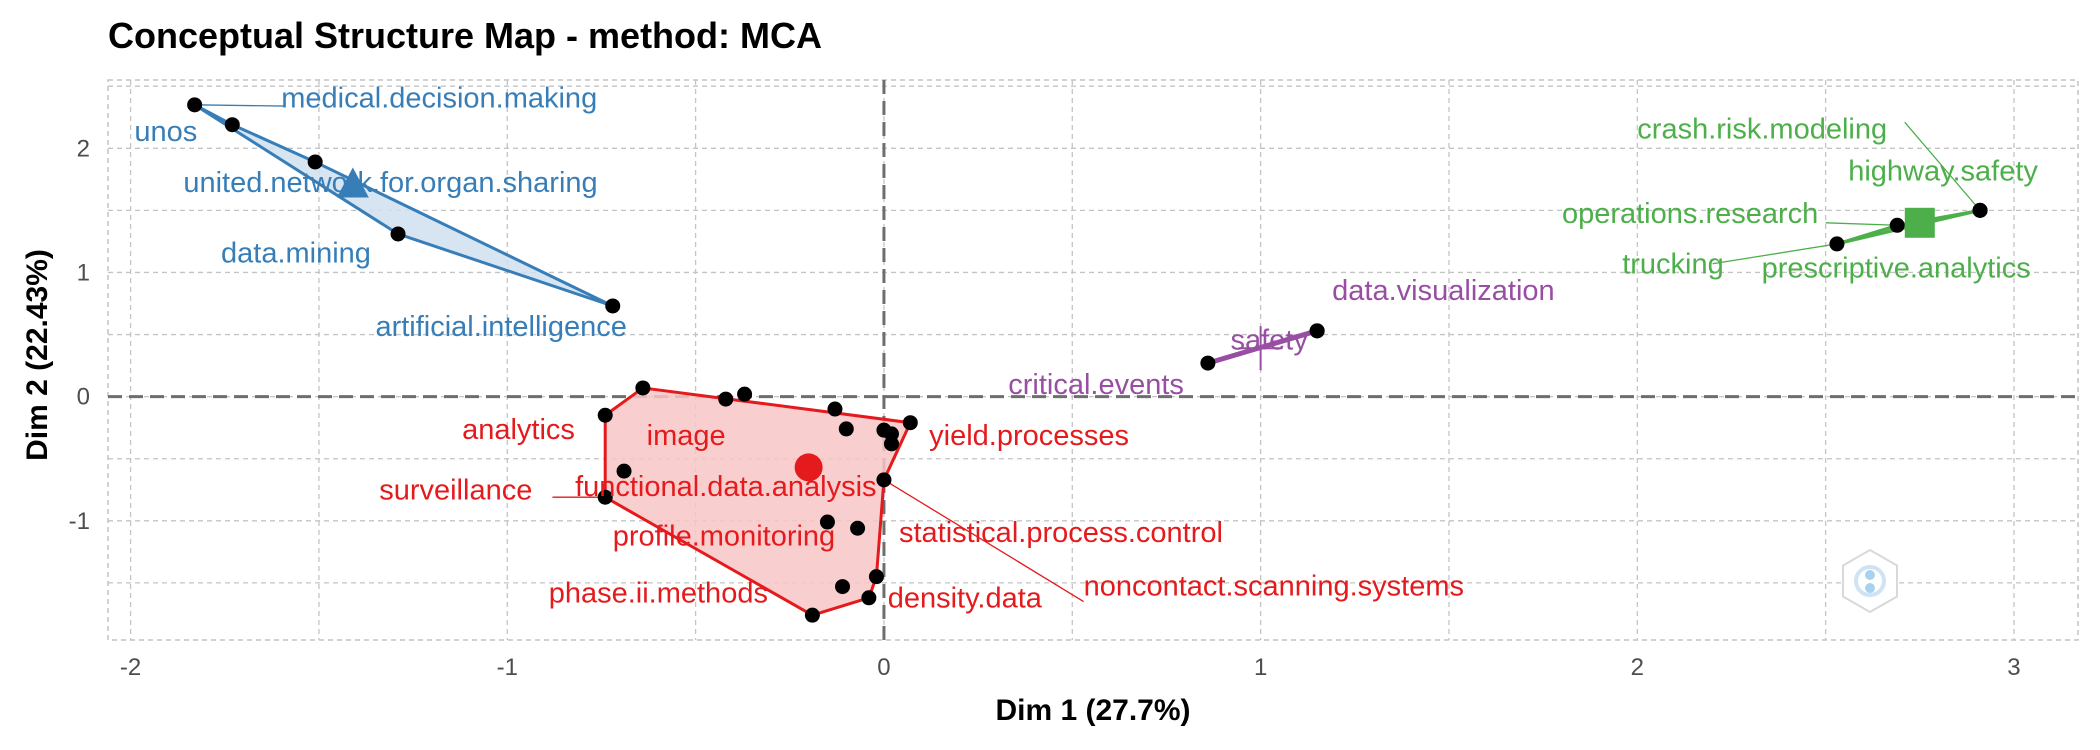 This screenshot has height=750, width=2100. I want to click on x-tick-label: 2, so click(1637, 667).